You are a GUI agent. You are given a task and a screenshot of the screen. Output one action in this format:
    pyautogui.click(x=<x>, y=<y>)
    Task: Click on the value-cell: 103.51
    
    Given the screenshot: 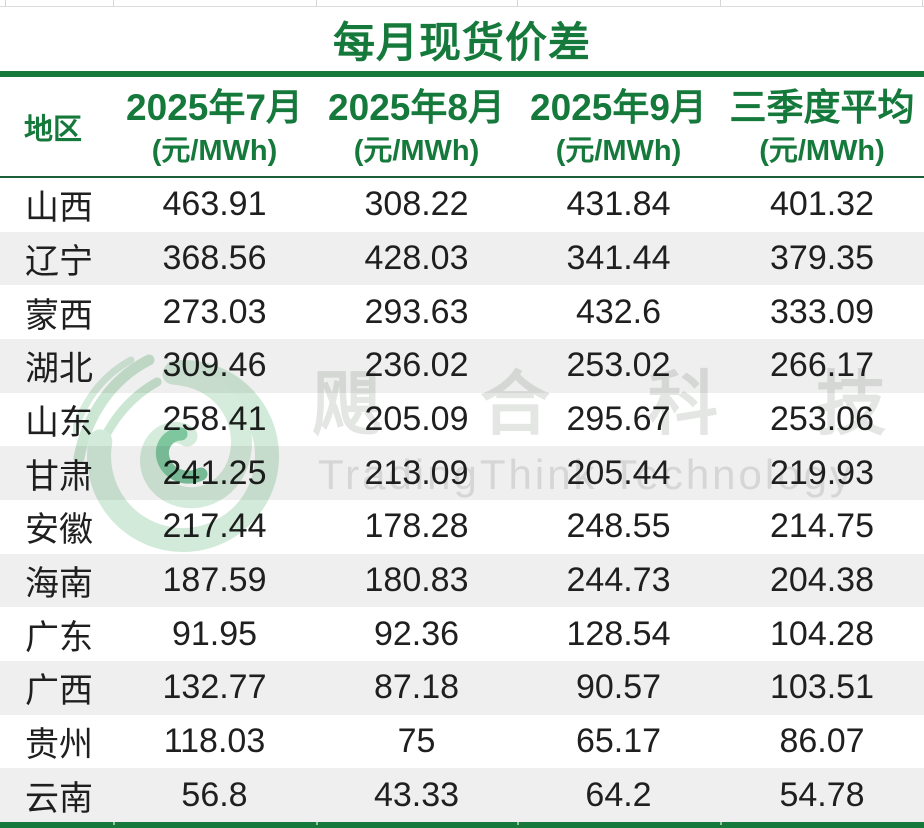 What is the action you would take?
    pyautogui.click(x=822, y=687)
    